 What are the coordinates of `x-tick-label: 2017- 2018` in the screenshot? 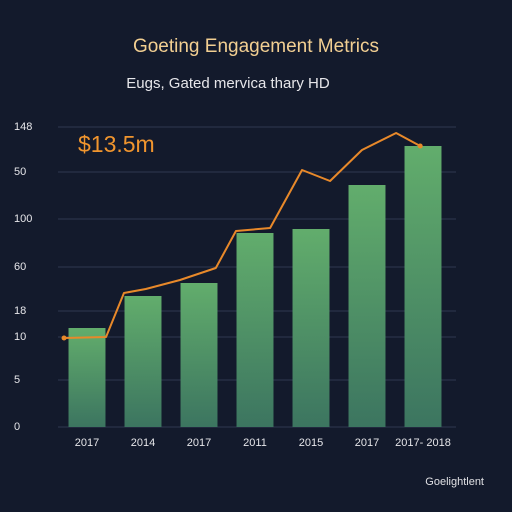 It's located at (423, 443).